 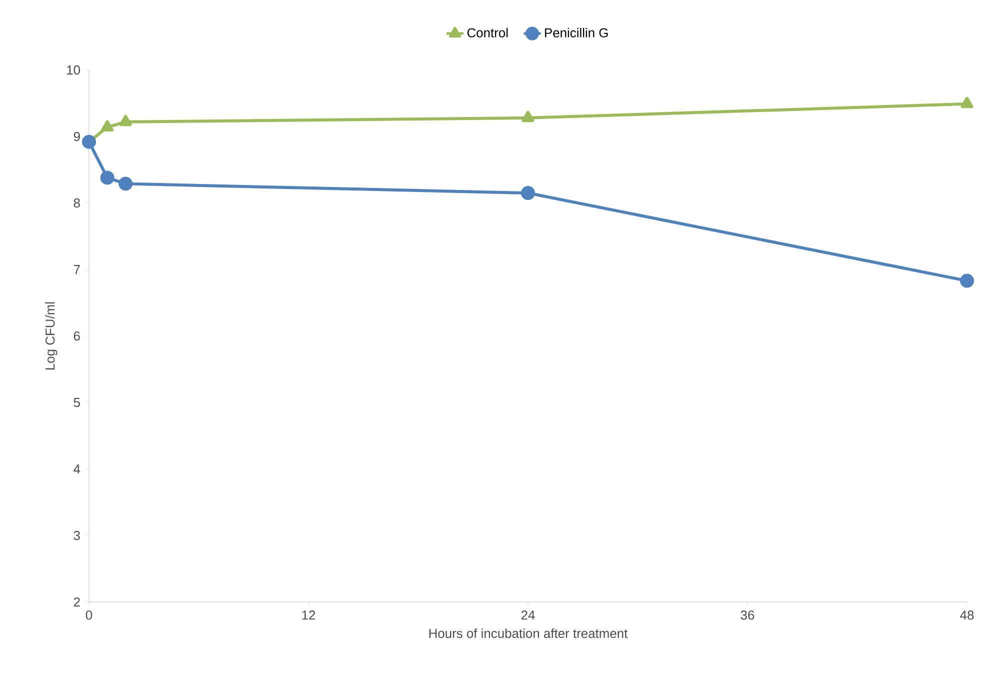 I want to click on x-tick-label: 0, so click(x=89, y=615).